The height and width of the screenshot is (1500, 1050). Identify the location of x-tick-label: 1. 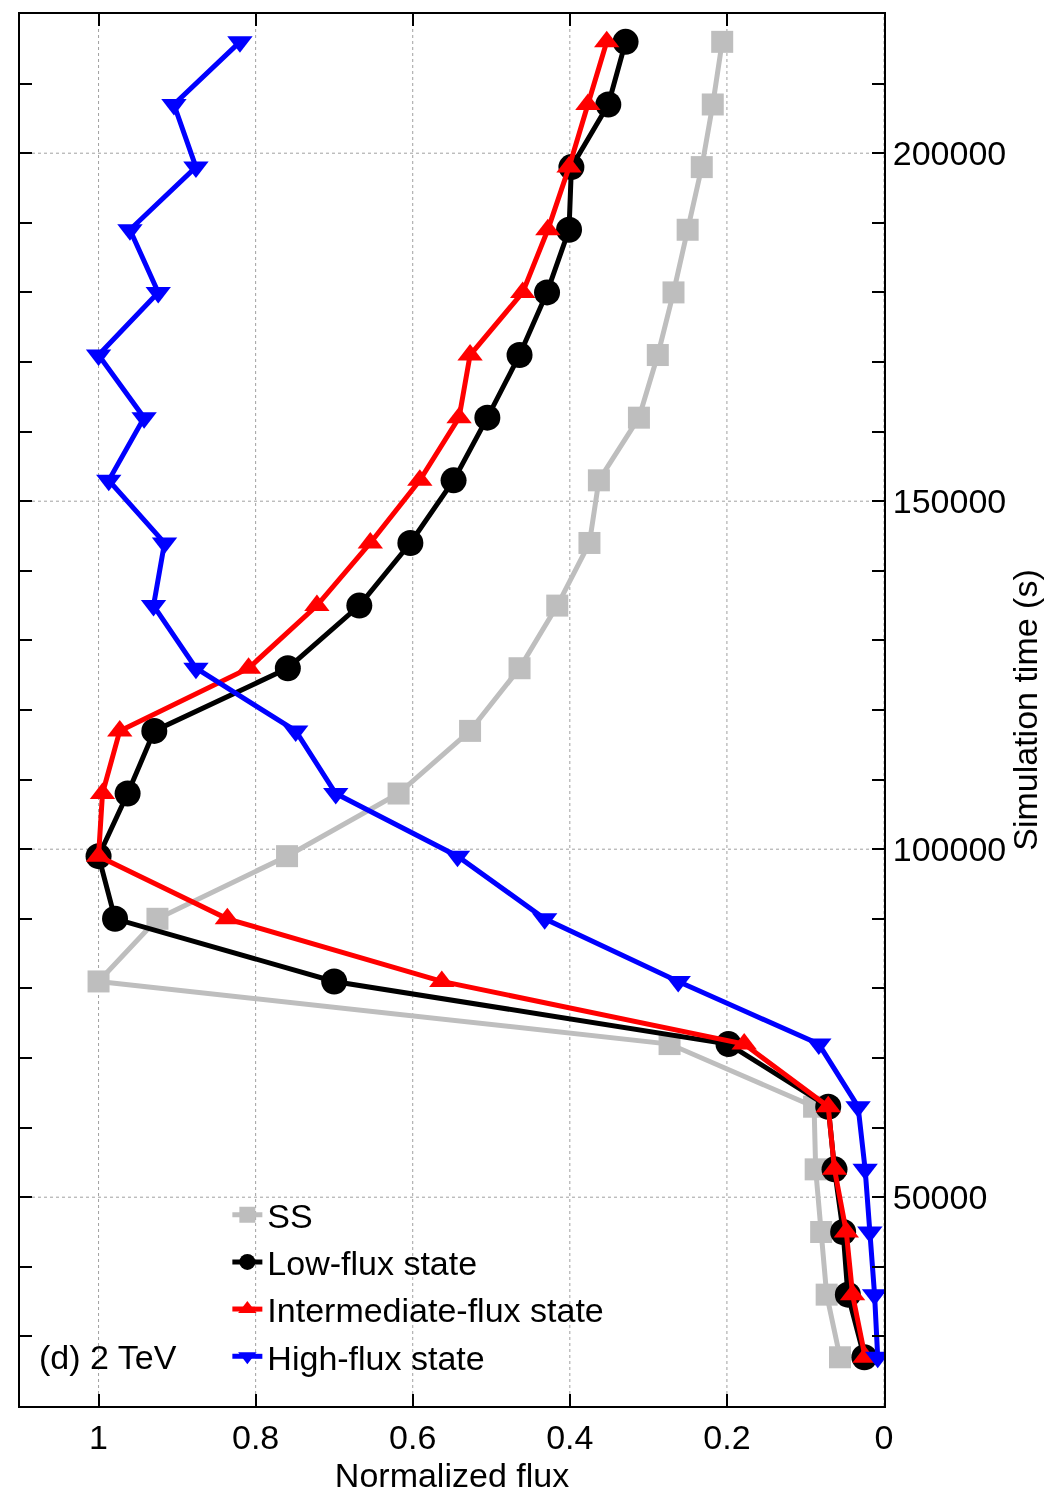
(99, 1436).